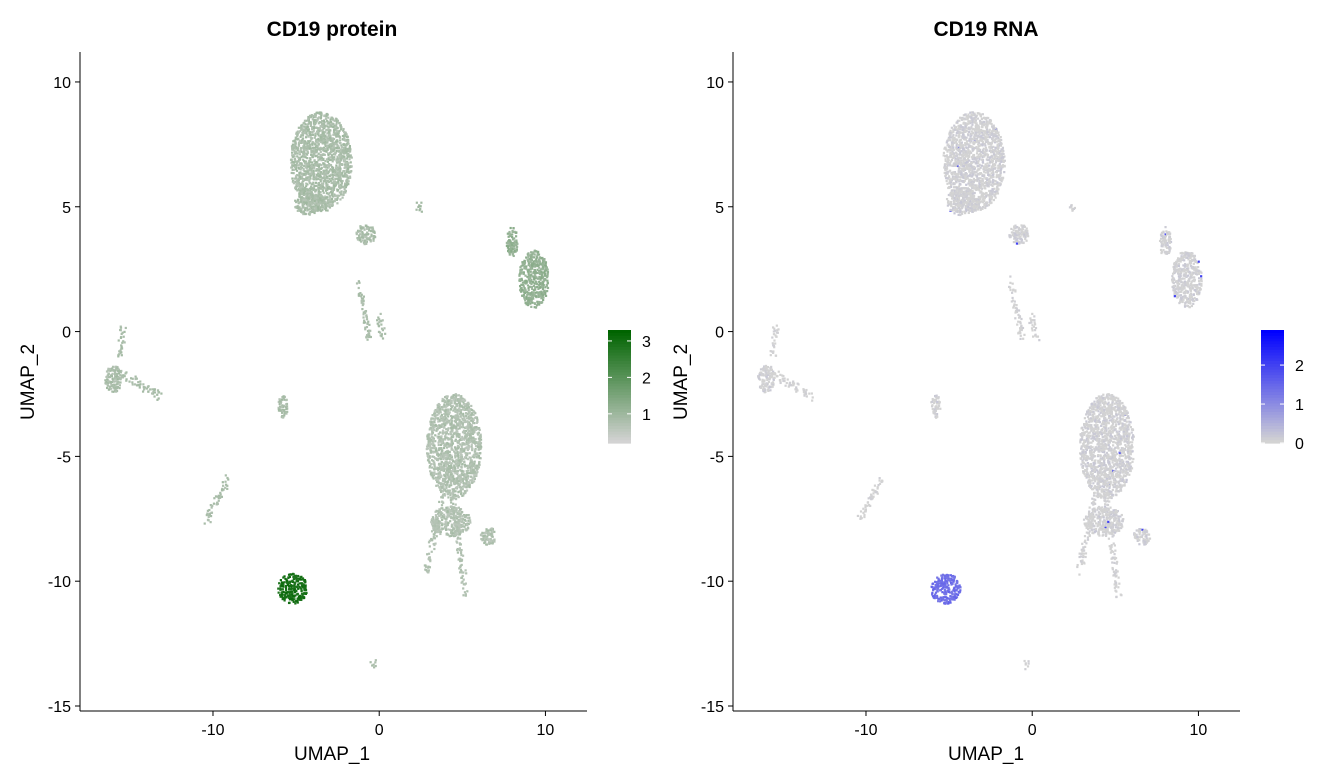 This screenshot has width=1323, height=783. I want to click on cell-point-s5, so click(217, 496).